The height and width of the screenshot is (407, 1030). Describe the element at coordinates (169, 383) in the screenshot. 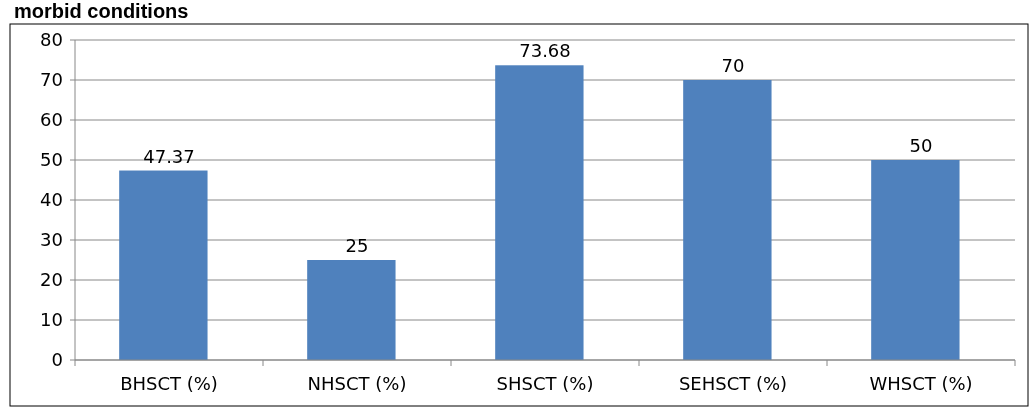

I see `x-tick-label: BHSCT (%)` at that location.